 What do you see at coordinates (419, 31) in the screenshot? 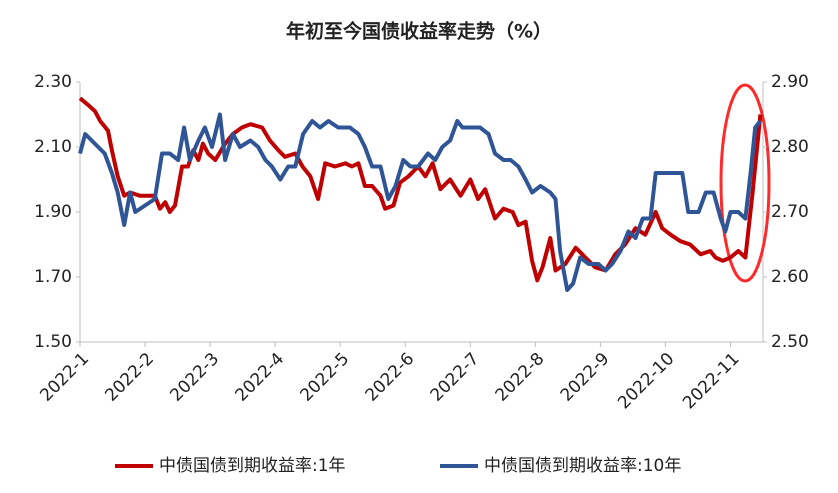
I see `chart-title: 年初至今国债收益率走势（%）` at bounding box center [419, 31].